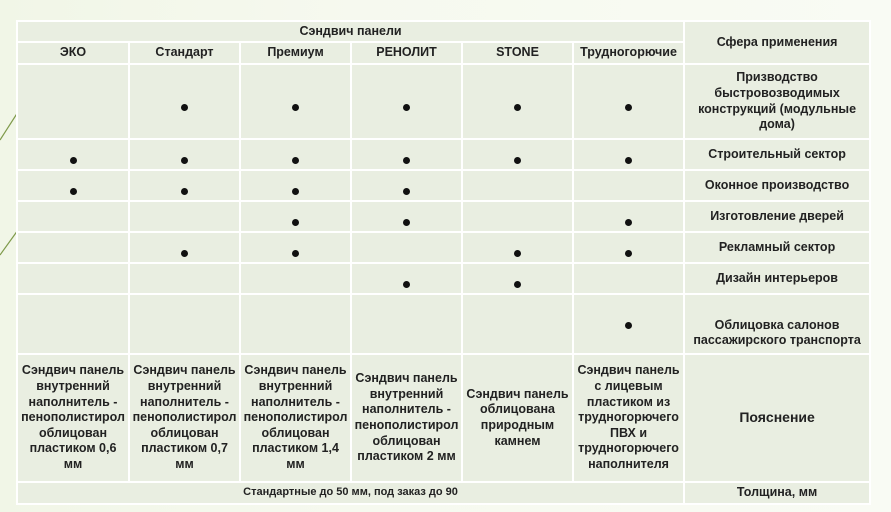 This screenshot has height=512, width=891. What do you see at coordinates (777, 216) in the screenshot?
I see `application-label: Изготовление дверей` at bounding box center [777, 216].